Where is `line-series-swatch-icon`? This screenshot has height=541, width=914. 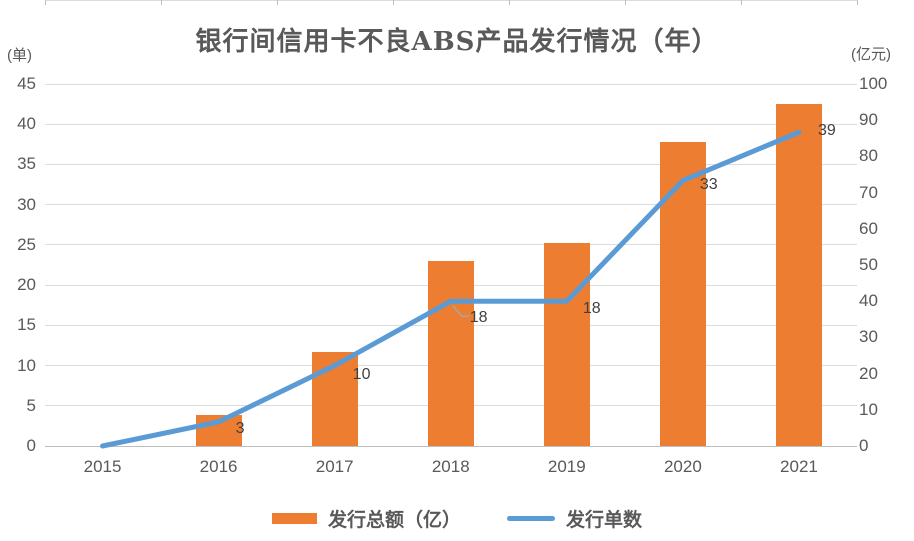
line-series-swatch-icon is located at coordinates (531, 518).